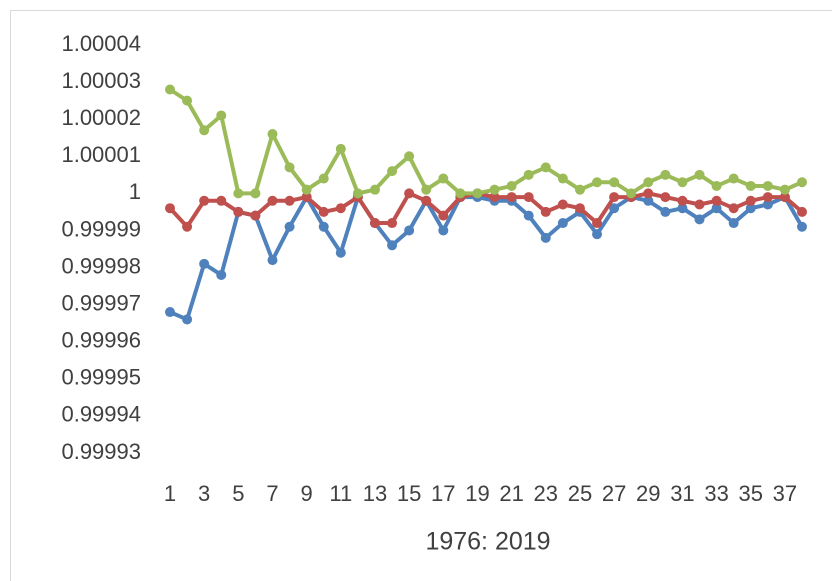 The image size is (832, 581). Describe the element at coordinates (101, 228) in the screenshot. I see `y-tick-label: 0.99999` at that location.